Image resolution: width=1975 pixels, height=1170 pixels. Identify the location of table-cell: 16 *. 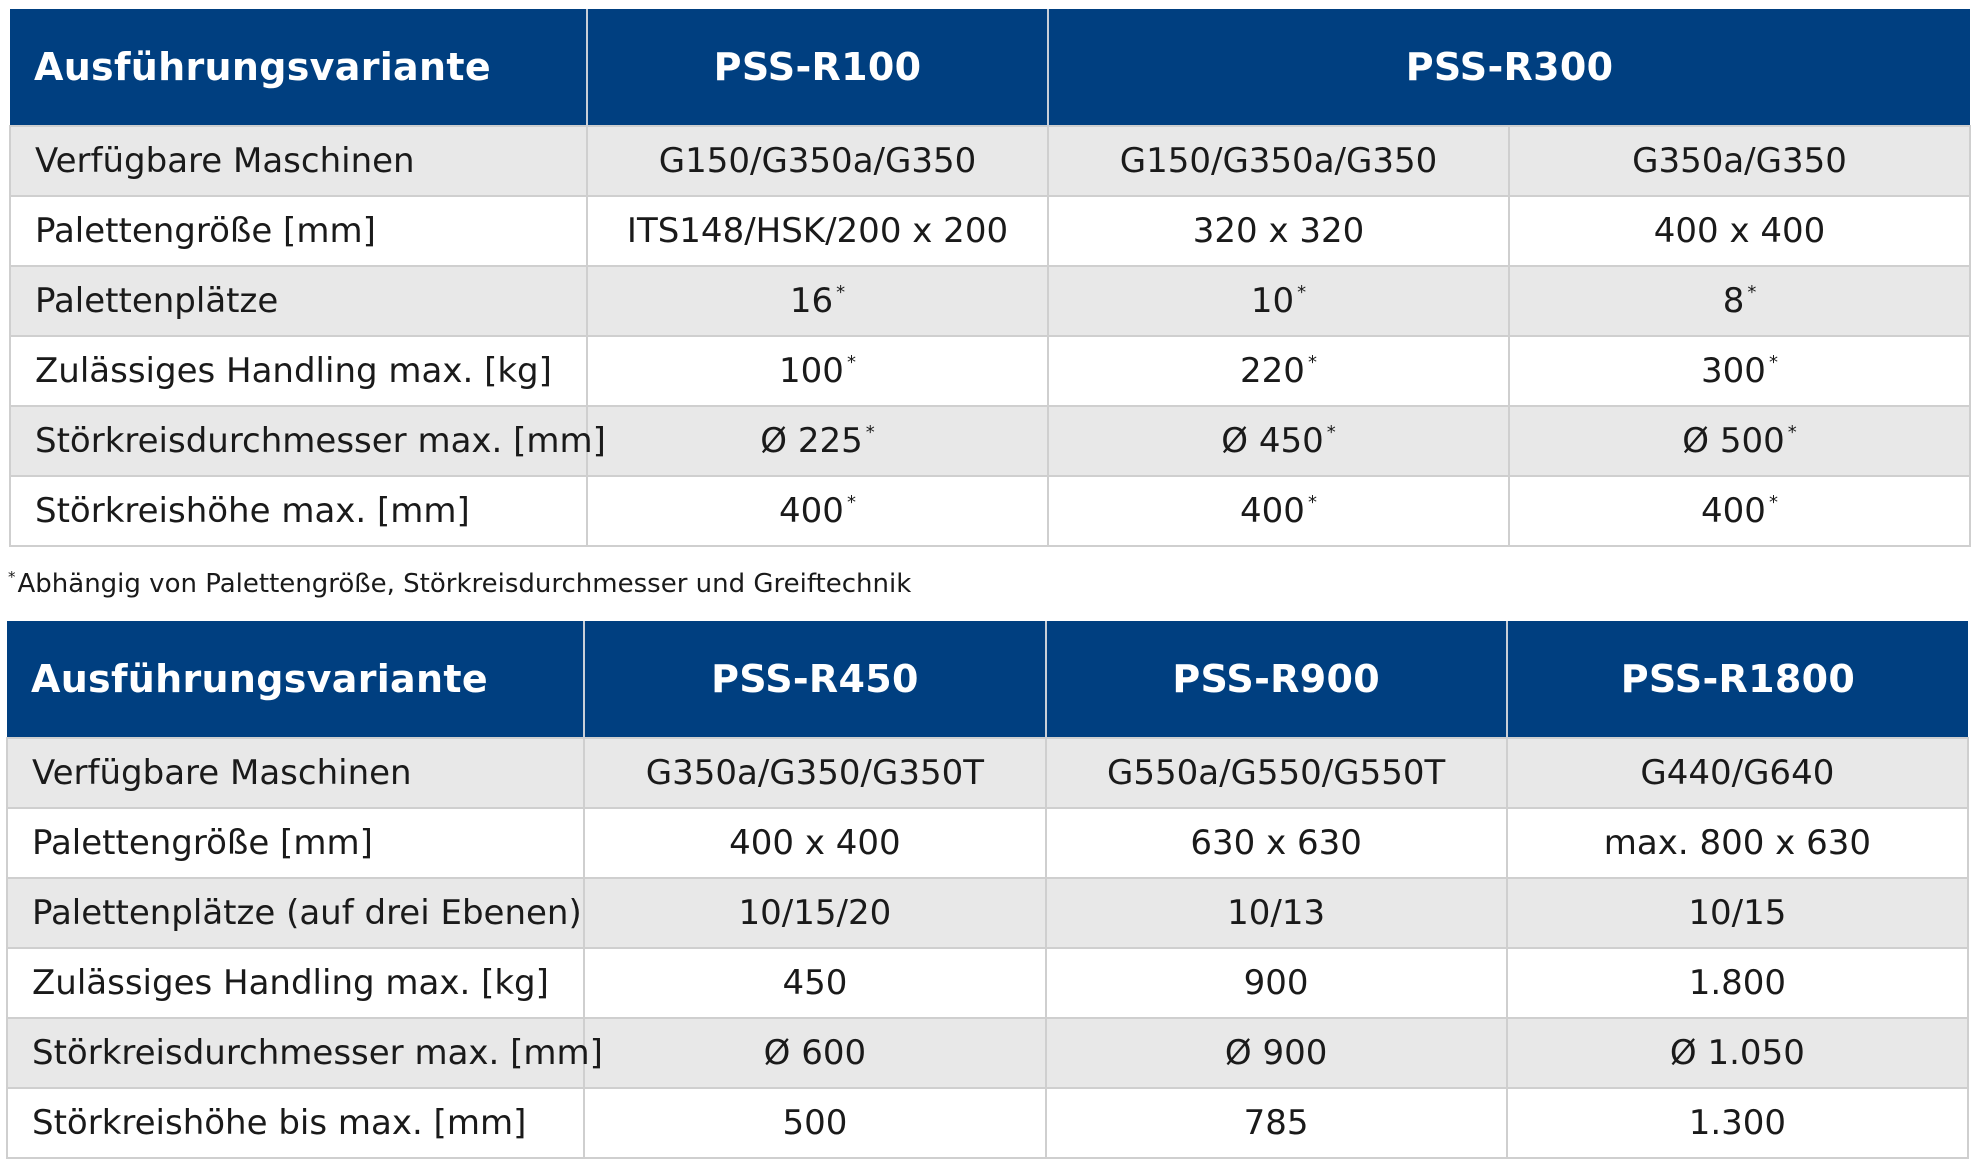
(817, 301).